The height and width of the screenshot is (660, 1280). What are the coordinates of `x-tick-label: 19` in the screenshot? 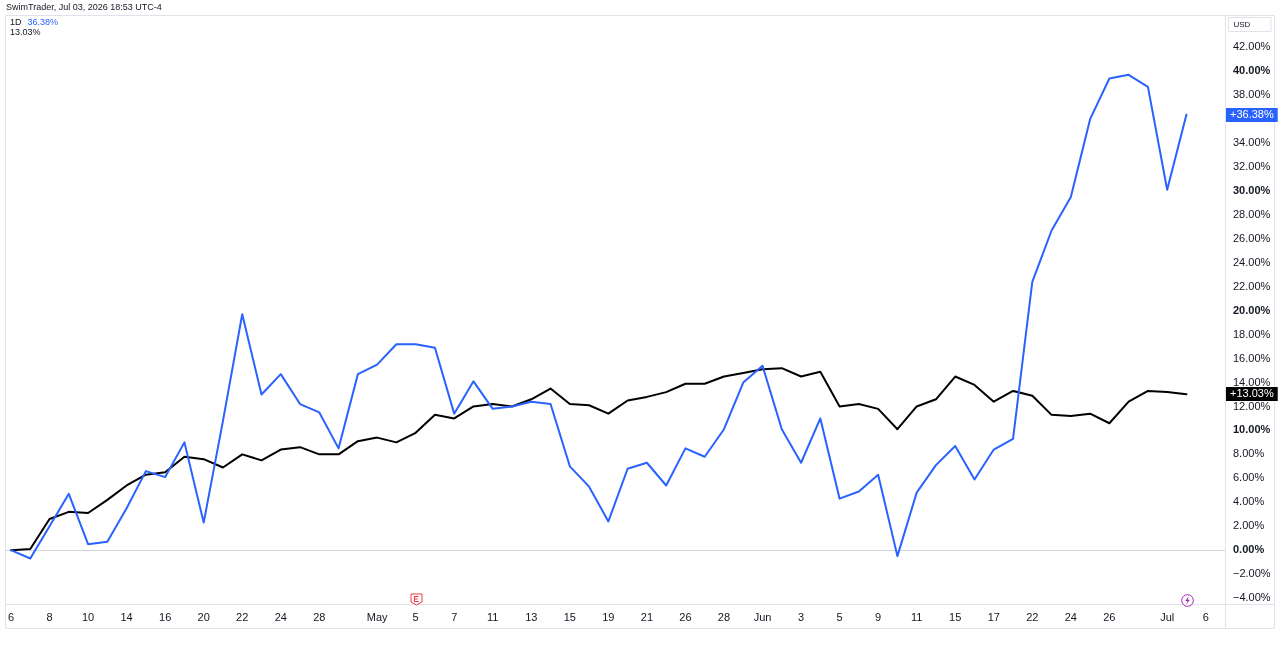 It's located at (608, 616).